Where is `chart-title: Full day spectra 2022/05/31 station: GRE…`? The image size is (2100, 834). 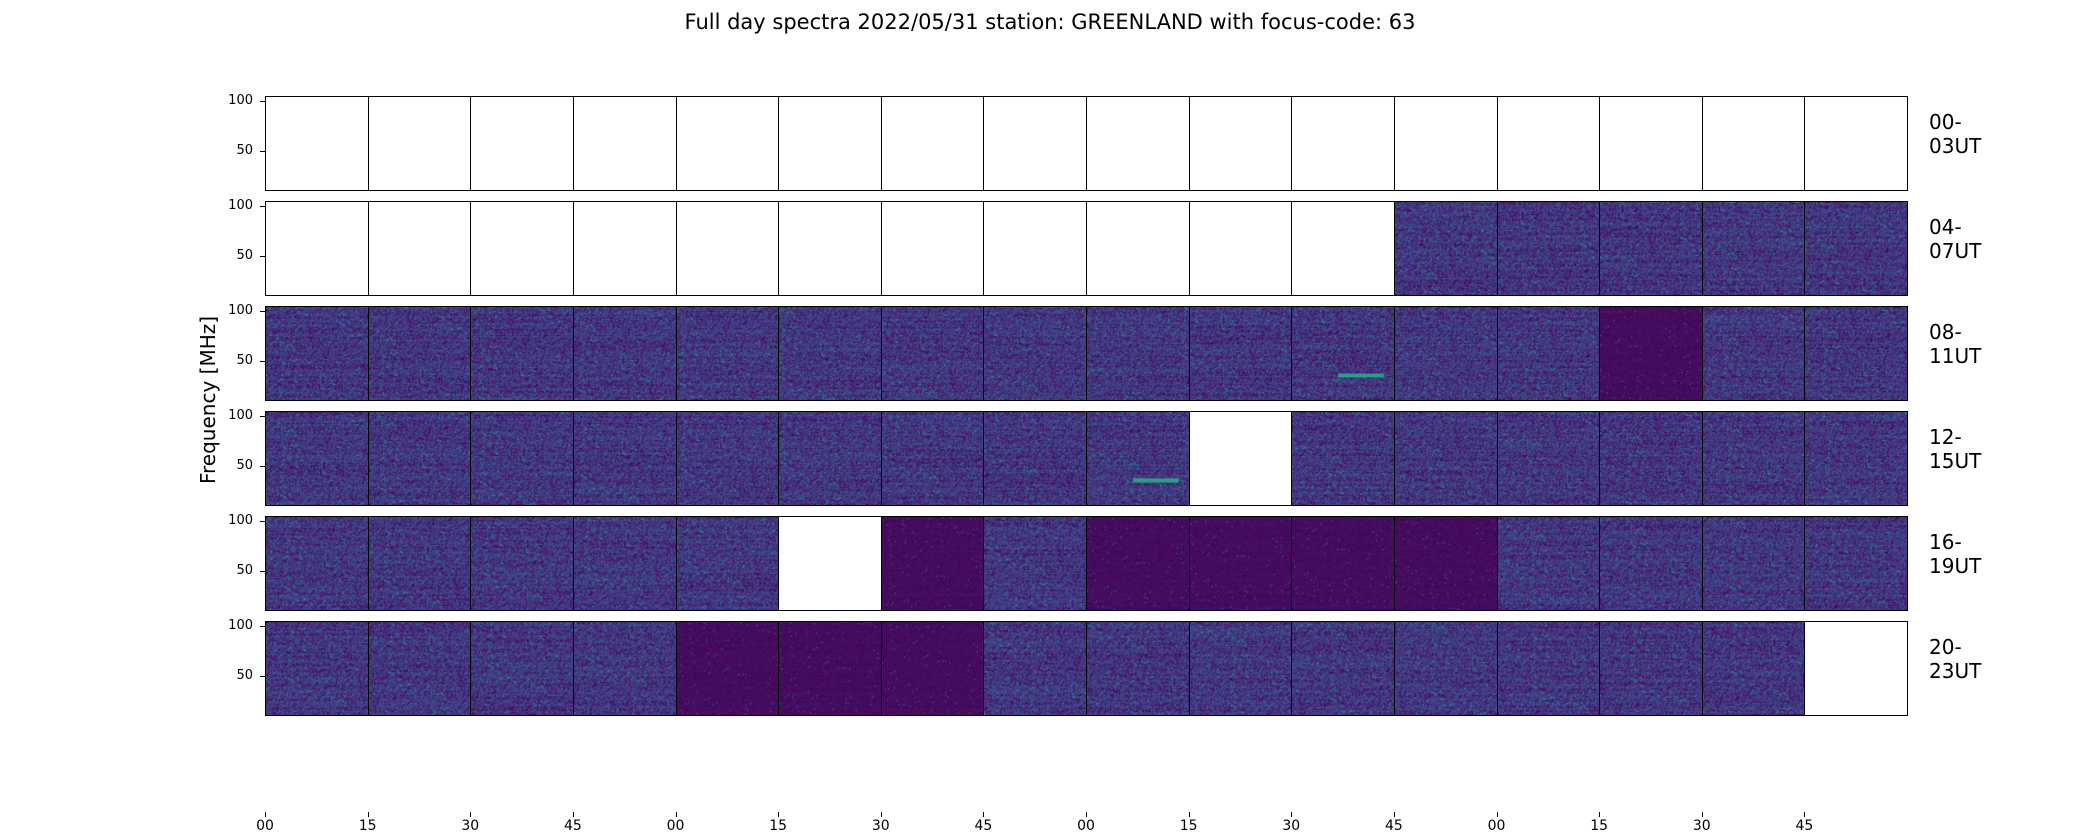
chart-title: Full day spectra 2022/05/31 station: GRE… is located at coordinates (1050, 22).